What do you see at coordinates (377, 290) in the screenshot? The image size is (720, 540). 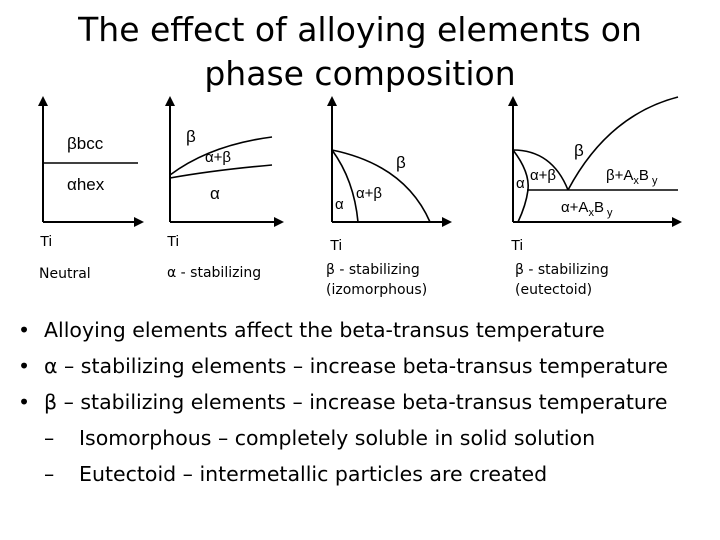 I see `caption-beta-isomorphous-line-2: (izomorphous)` at bounding box center [377, 290].